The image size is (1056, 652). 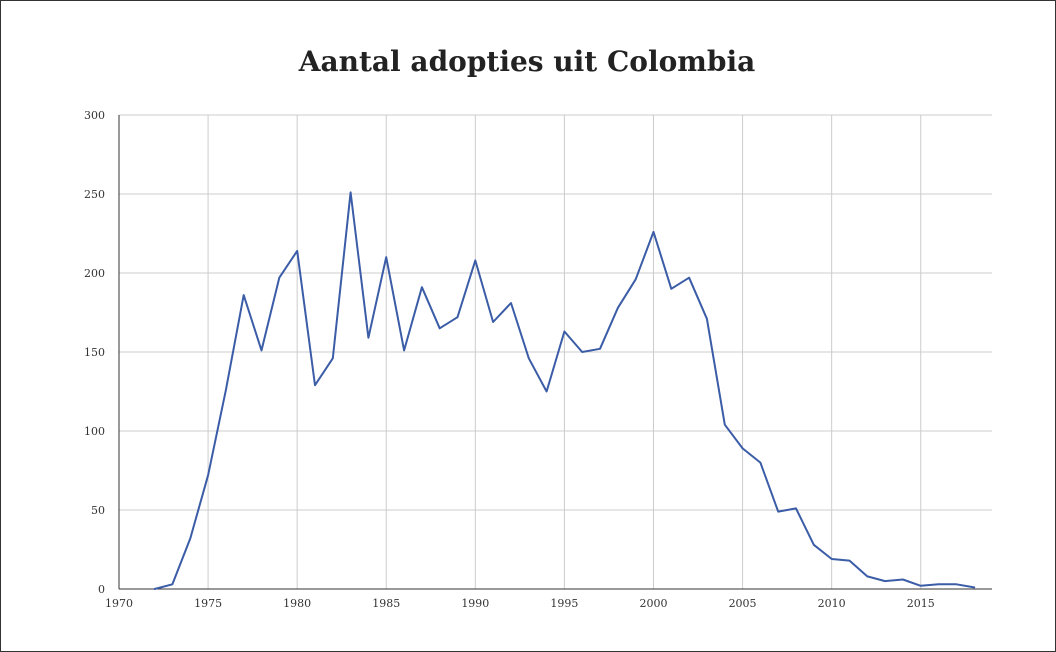 I want to click on y-tick-labels: 0 50 100 150 200 250 300, so click(x=94, y=352).